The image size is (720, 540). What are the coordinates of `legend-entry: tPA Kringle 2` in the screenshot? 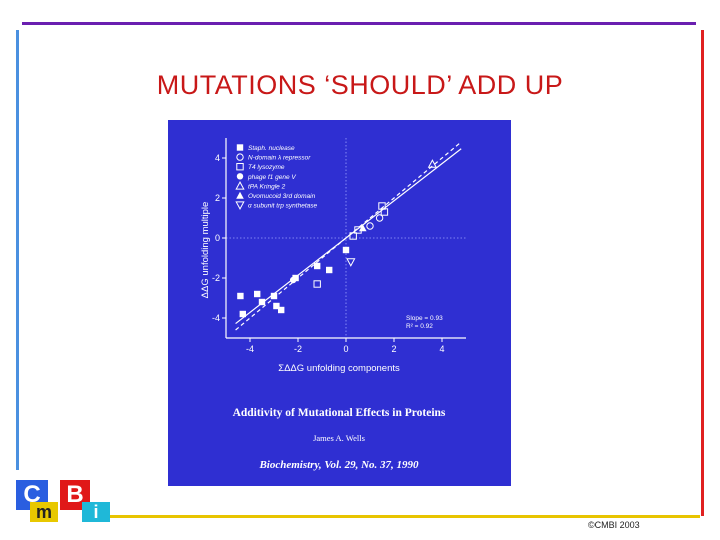 It's located at (267, 186).